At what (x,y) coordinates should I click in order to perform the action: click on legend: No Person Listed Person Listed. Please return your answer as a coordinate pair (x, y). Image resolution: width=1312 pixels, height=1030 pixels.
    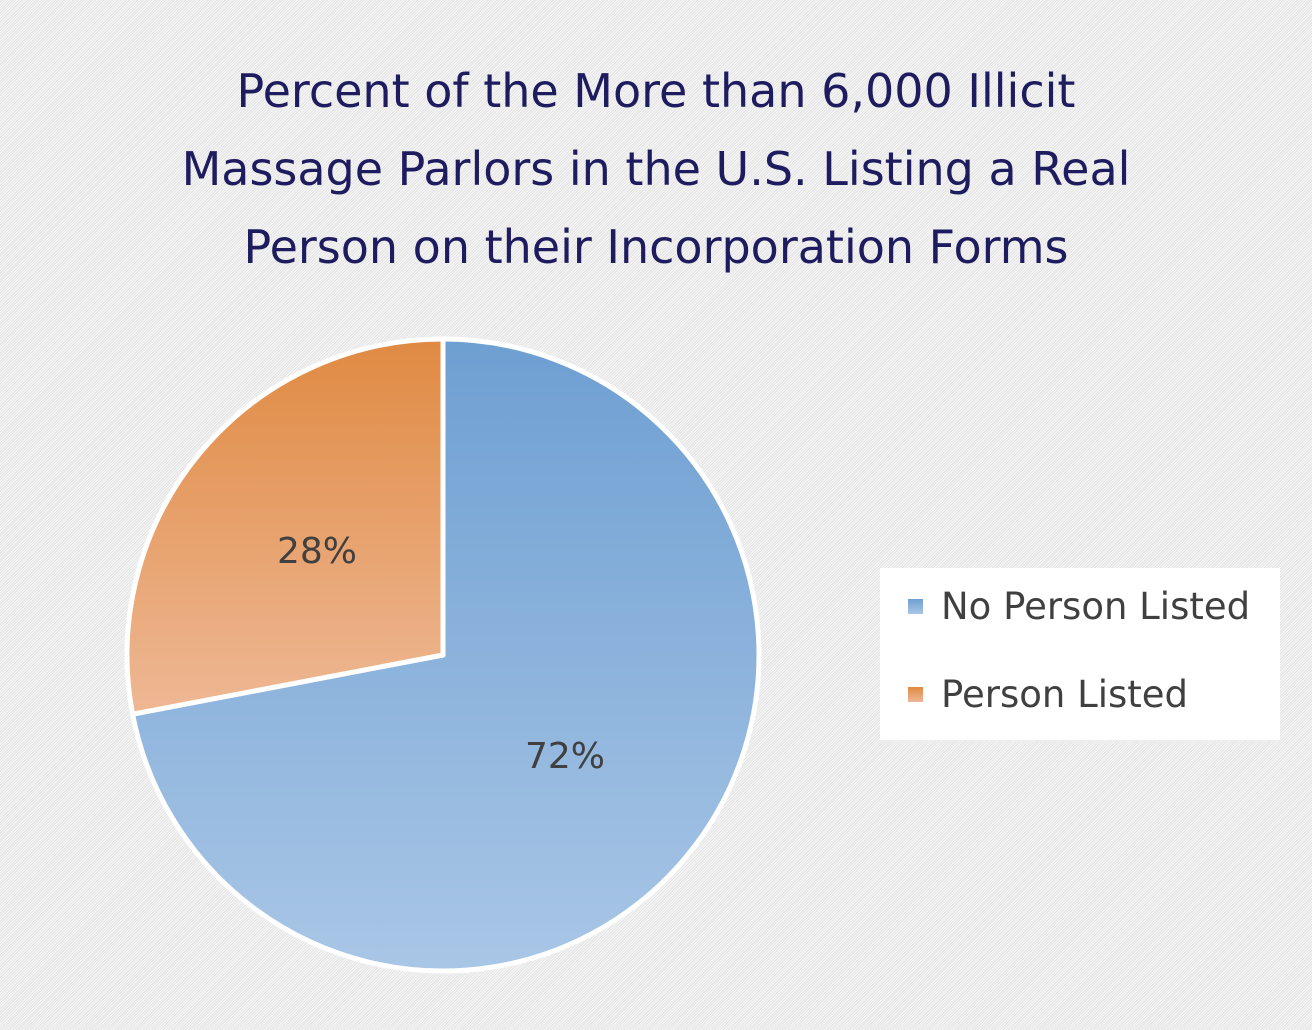
    Looking at the image, I should click on (1080, 654).